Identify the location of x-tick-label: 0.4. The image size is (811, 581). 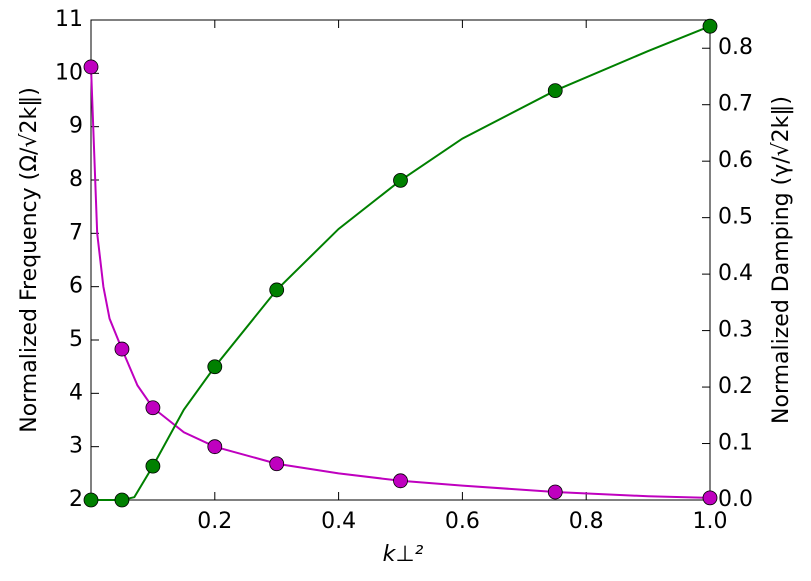
(338, 521).